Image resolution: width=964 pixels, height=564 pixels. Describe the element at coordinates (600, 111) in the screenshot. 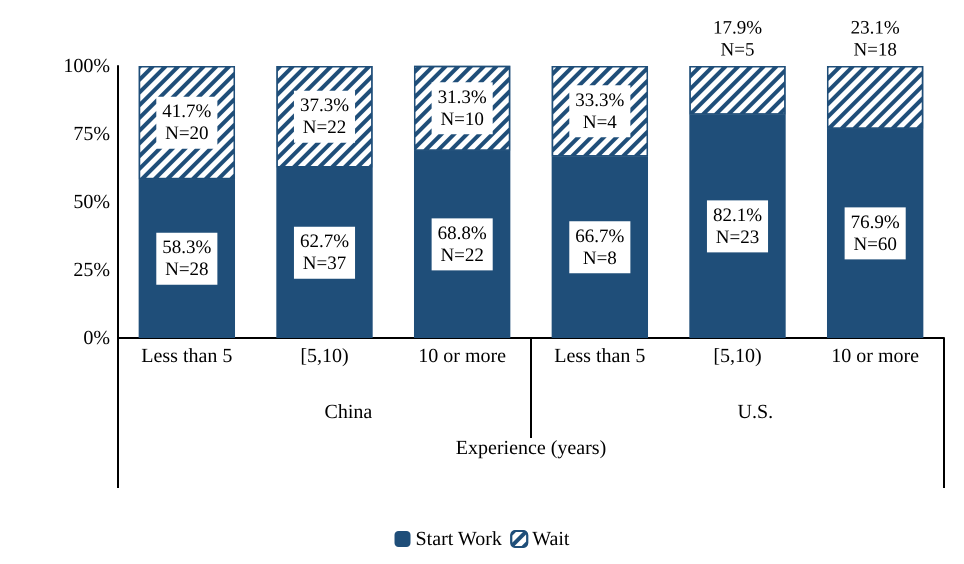

I see `data-label: 33.3% N=4` at that location.